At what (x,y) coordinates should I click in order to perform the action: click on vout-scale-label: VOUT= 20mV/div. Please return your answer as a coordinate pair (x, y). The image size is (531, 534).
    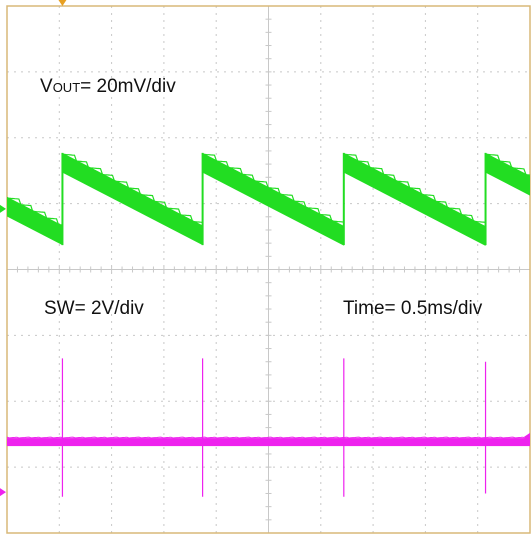
    Looking at the image, I should click on (108, 86).